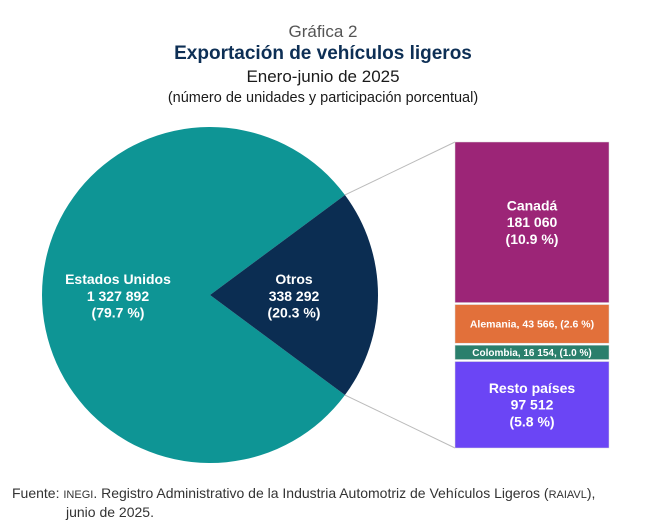  I want to click on pie-slice-otros, so click(294, 295).